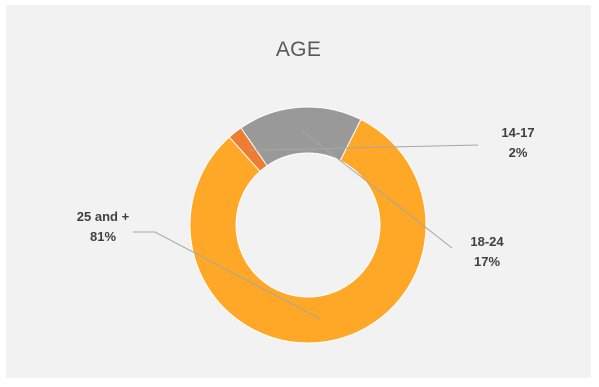 This screenshot has height=387, width=599. What do you see at coordinates (518, 152) in the screenshot?
I see `value-label: 2%` at bounding box center [518, 152].